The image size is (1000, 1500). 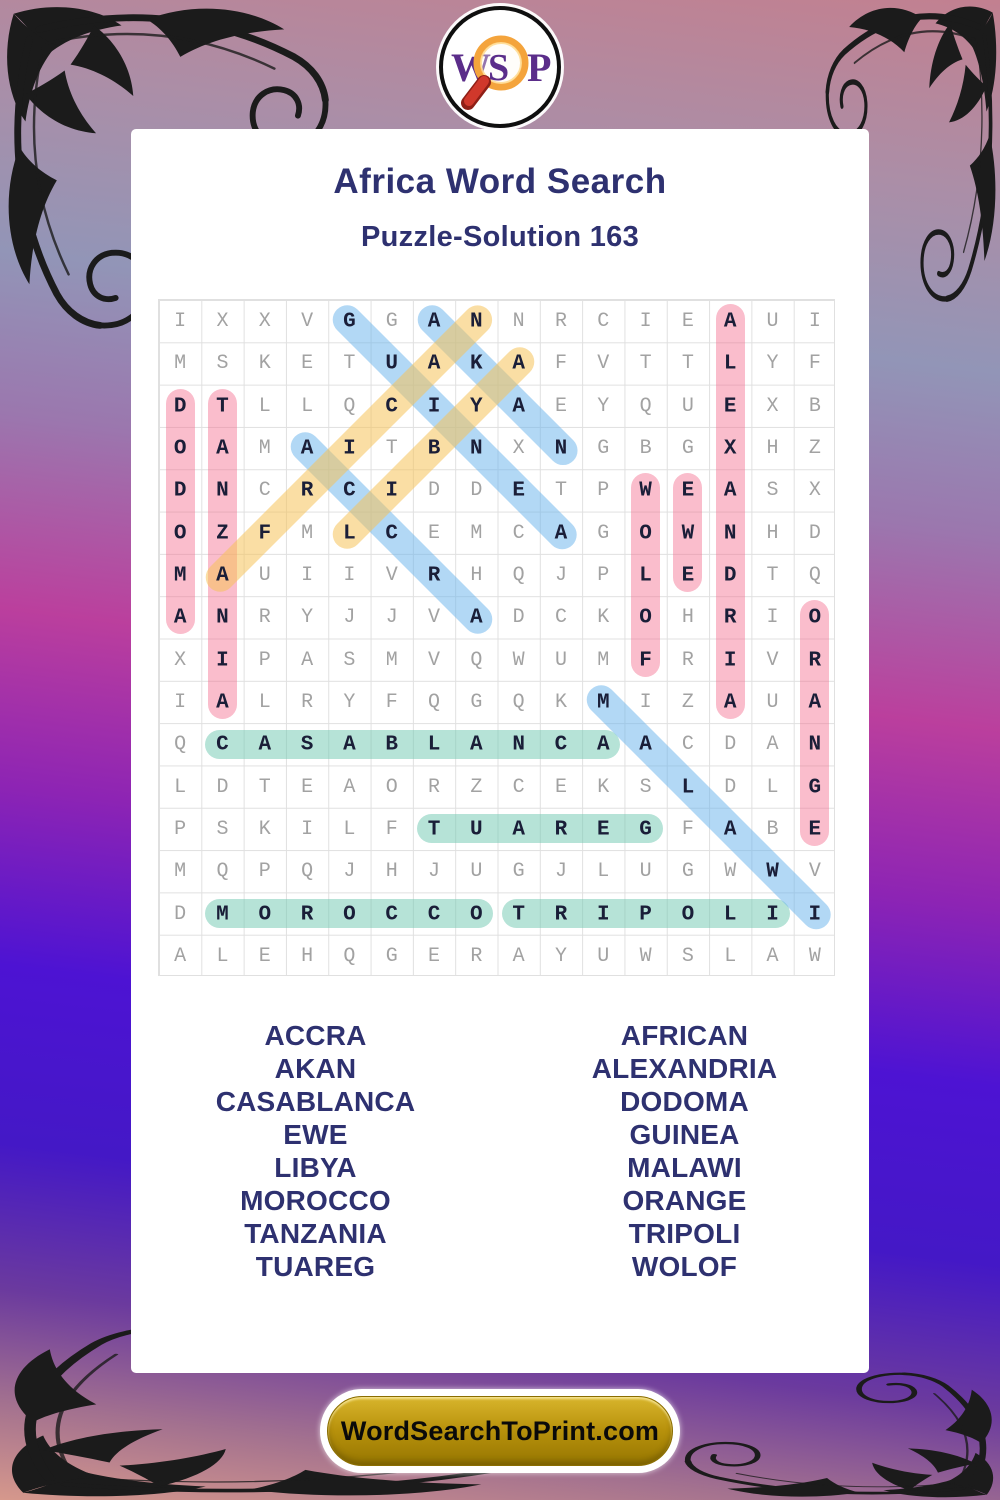 What do you see at coordinates (815, 723) in the screenshot?
I see `solution-highlight-orange` at bounding box center [815, 723].